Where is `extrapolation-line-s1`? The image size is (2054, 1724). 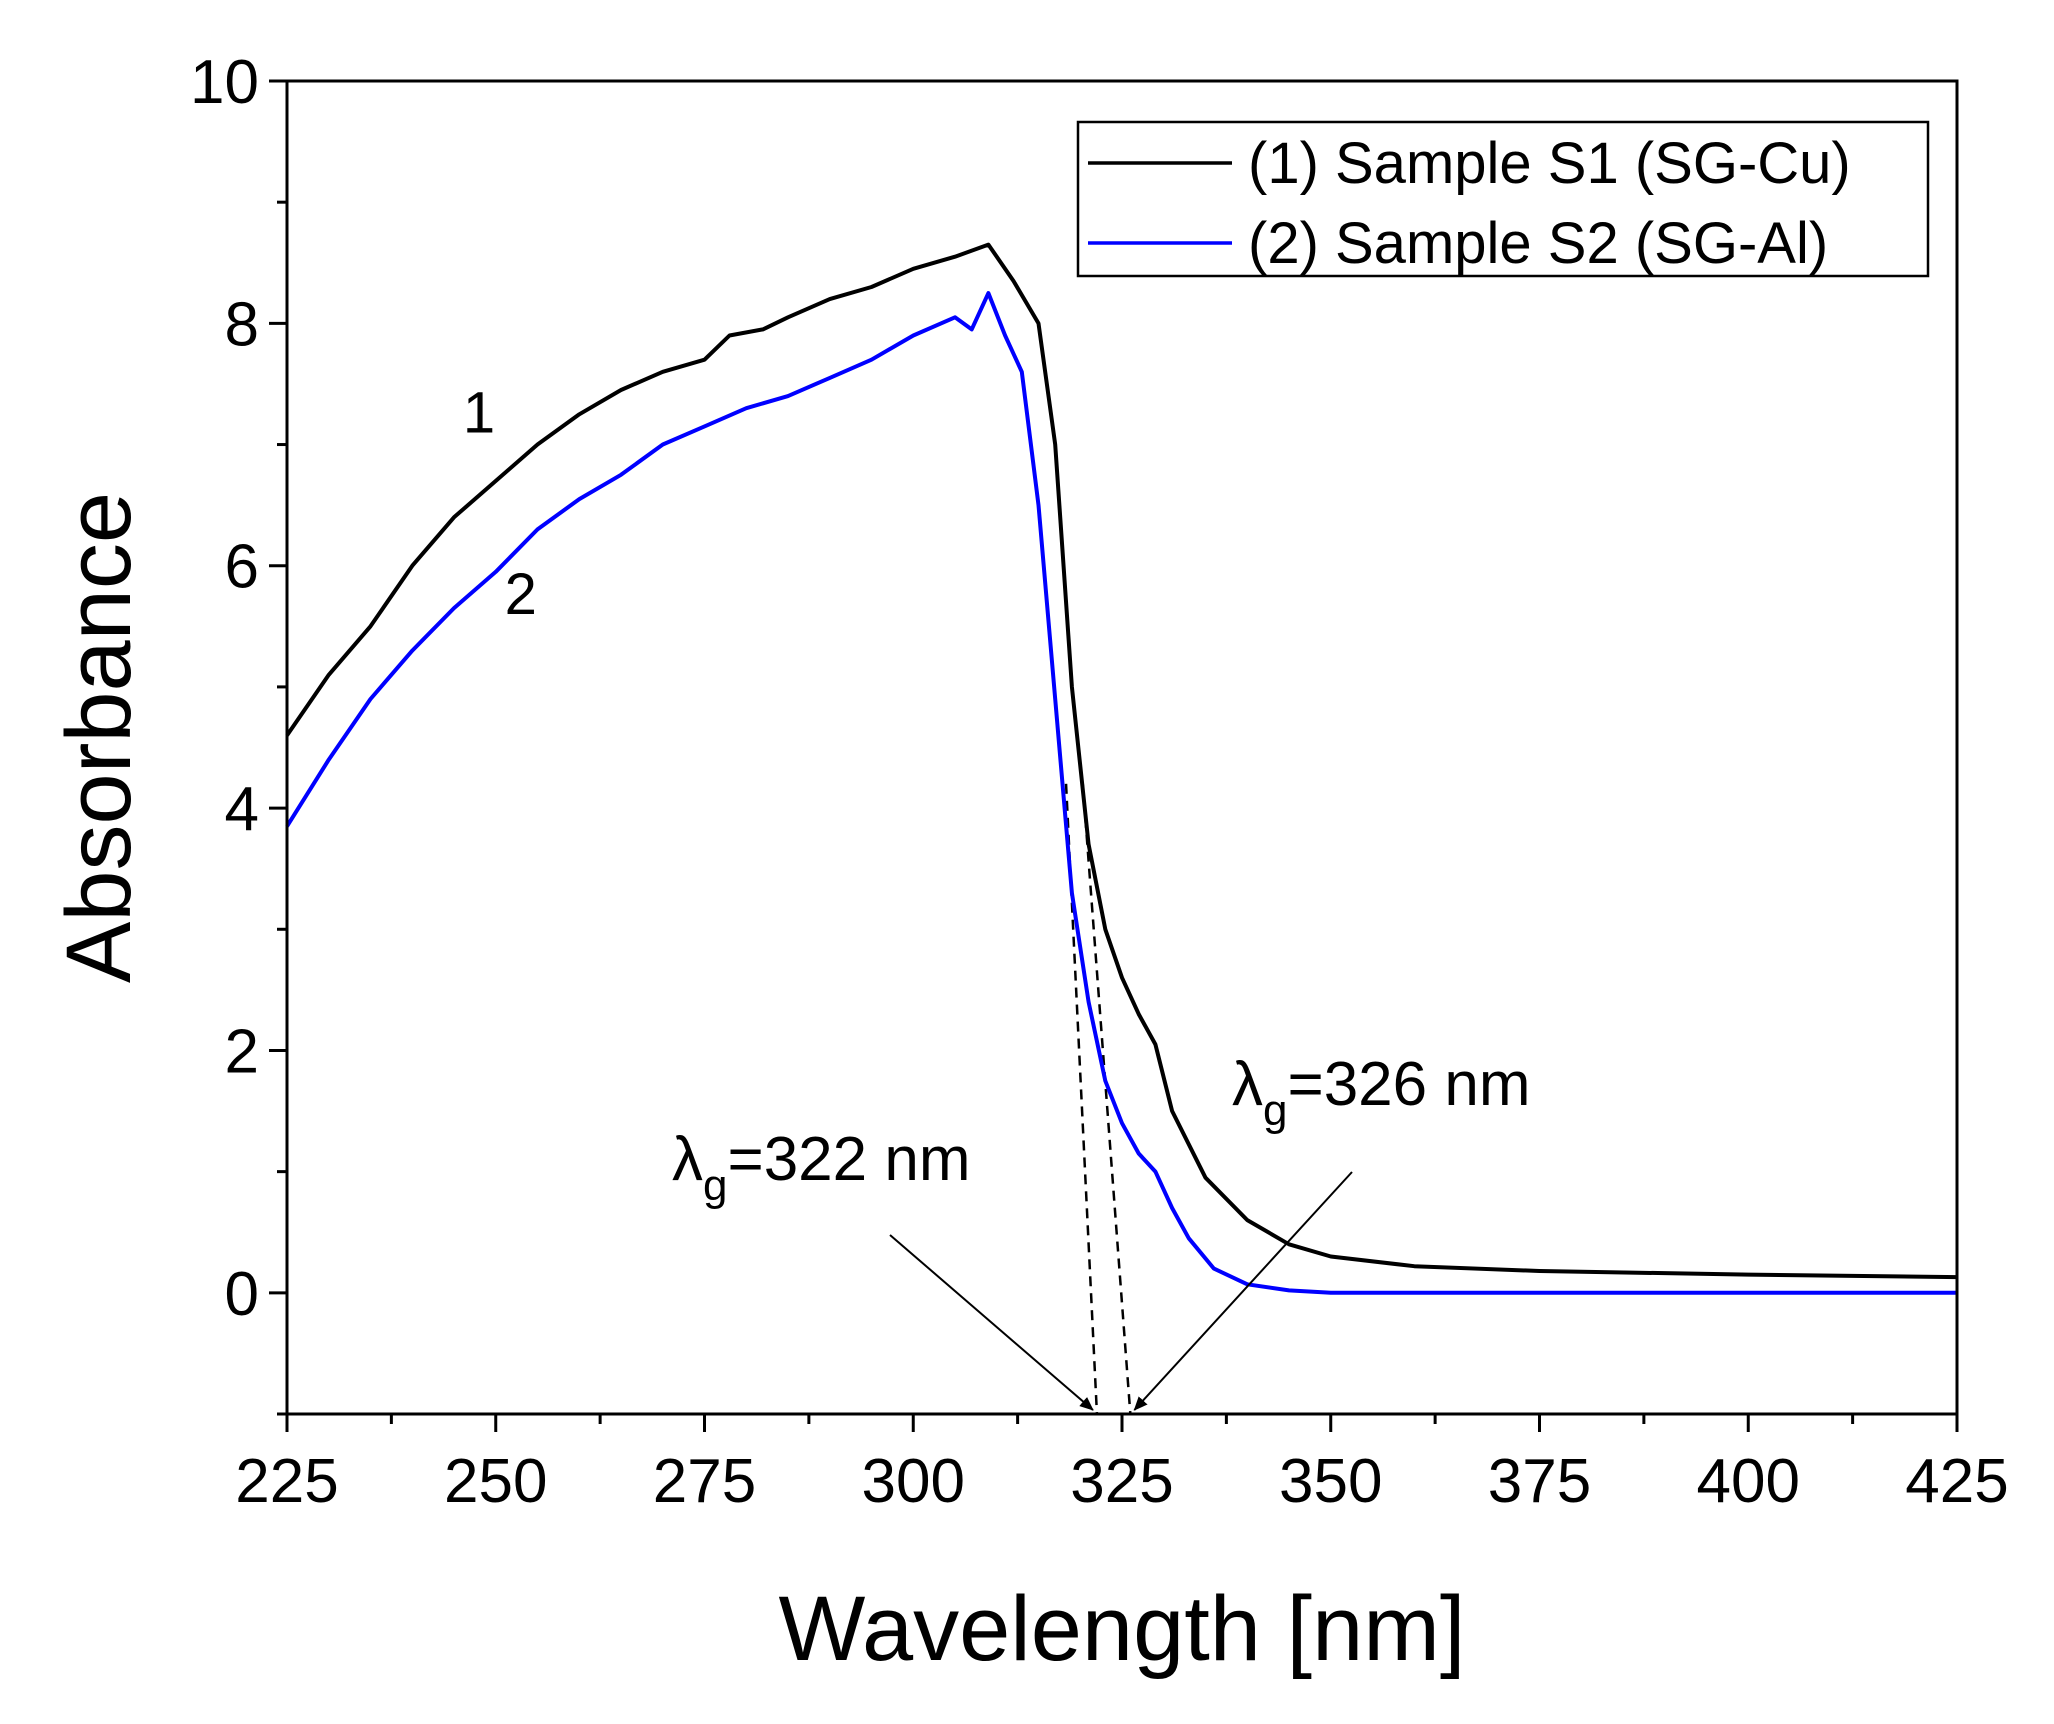
extrapolation-line-s1 is located at coordinates (1106, 1099).